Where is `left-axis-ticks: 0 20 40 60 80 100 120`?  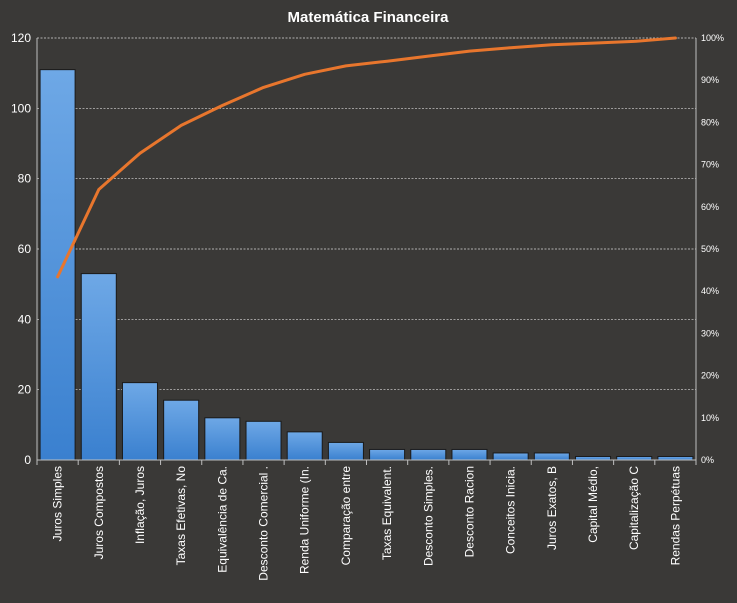 left-axis-ticks: 0 20 40 60 80 100 120 is located at coordinates (21, 249).